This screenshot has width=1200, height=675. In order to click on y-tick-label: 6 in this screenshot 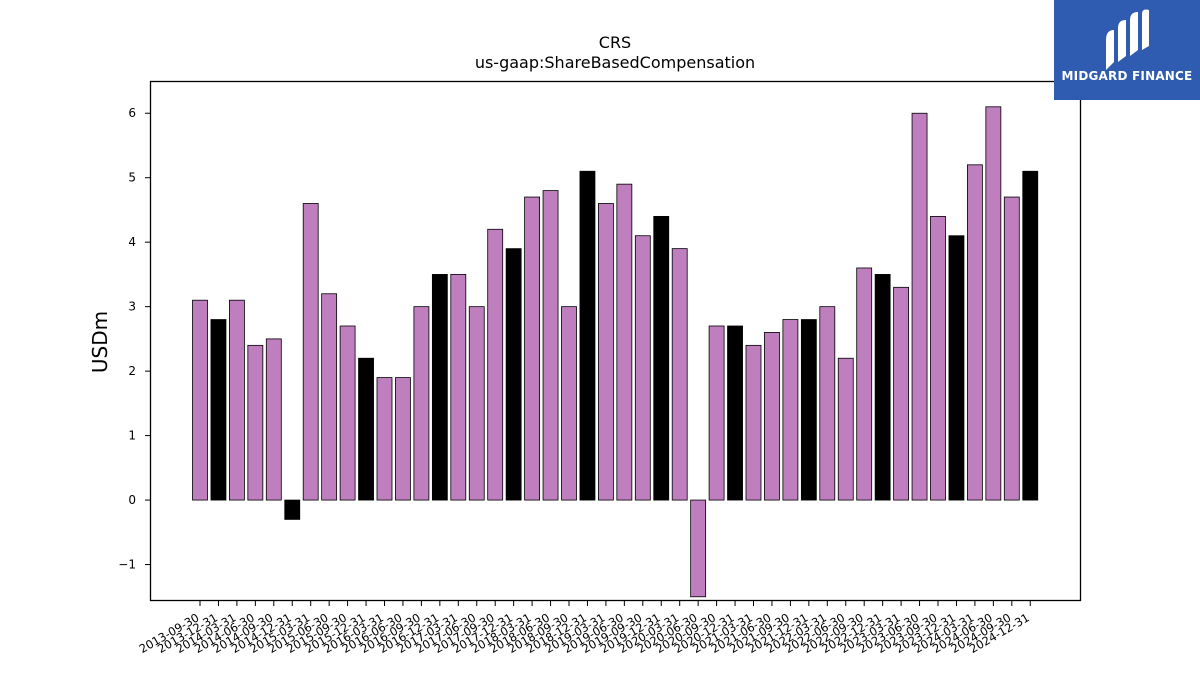, I will do `click(132, 113)`.